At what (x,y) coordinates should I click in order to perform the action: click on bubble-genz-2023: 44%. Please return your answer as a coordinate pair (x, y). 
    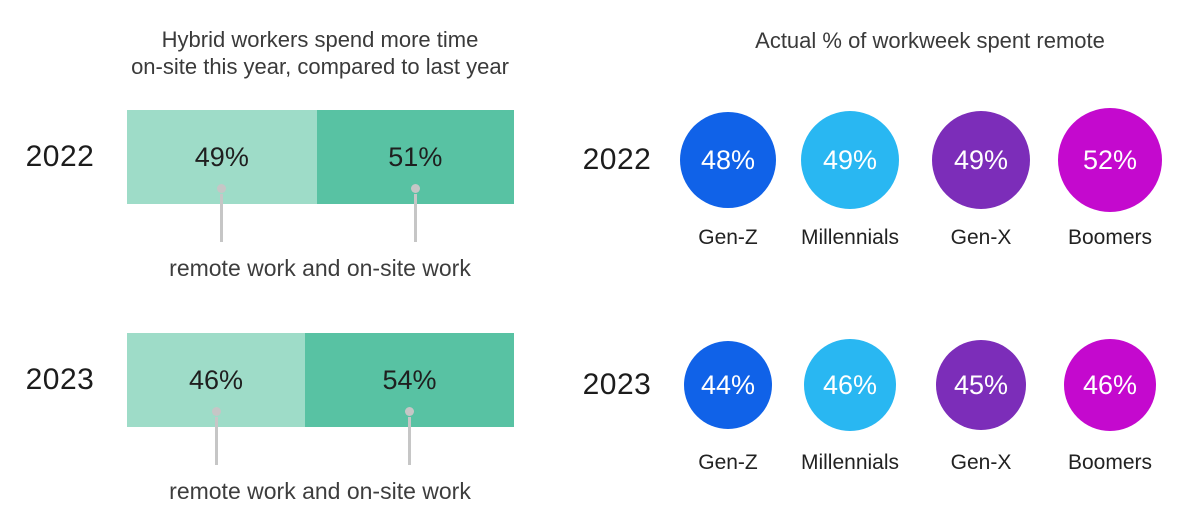
    Looking at the image, I should click on (728, 385).